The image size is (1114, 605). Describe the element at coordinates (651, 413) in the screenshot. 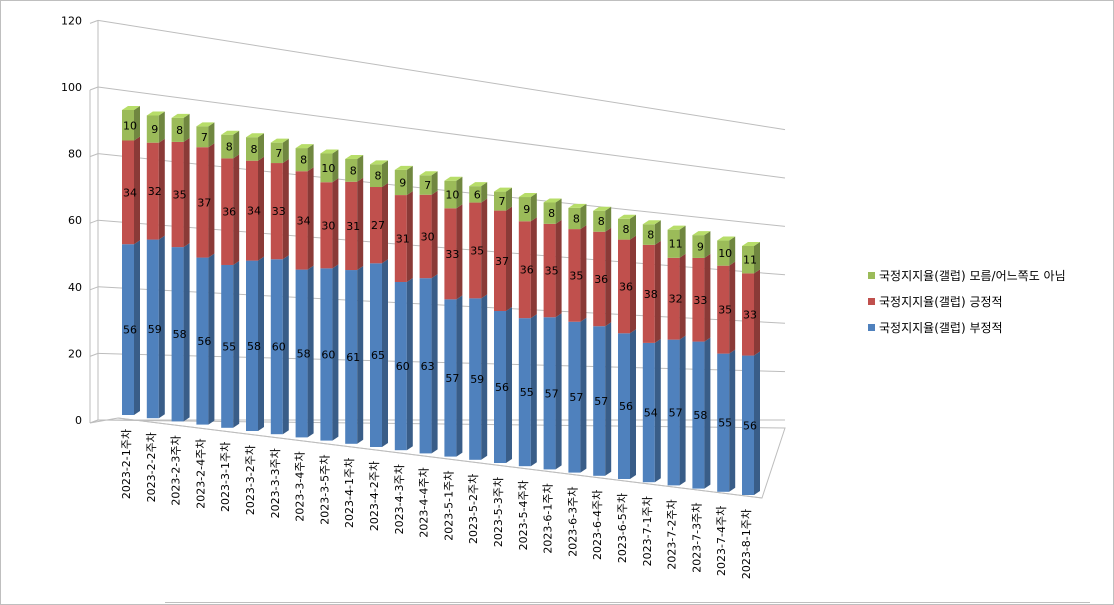

I see `data-label: 54` at that location.